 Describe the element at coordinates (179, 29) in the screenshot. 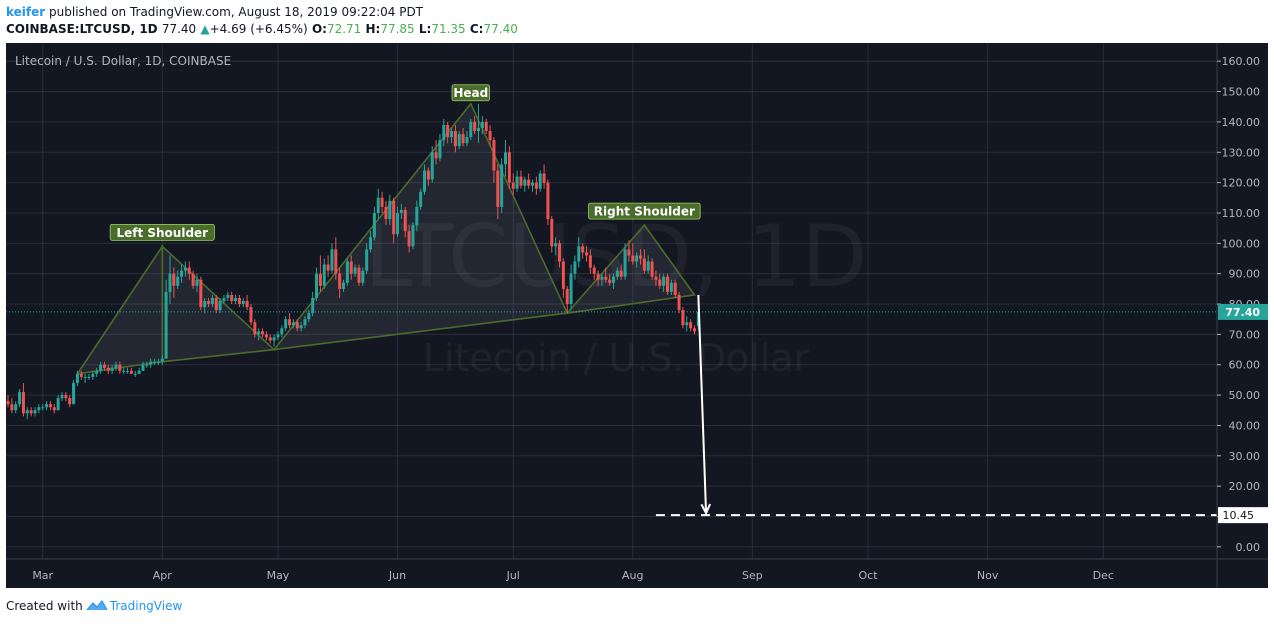

I see `last-price-text: 77.40` at that location.